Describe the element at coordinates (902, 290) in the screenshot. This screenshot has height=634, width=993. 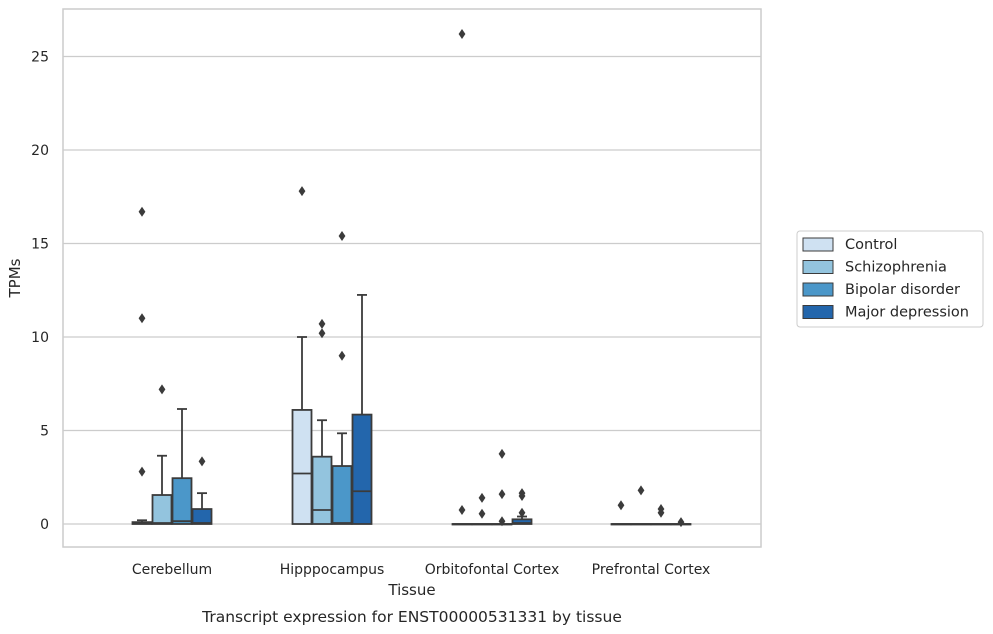
I see `legend-label: Bipolar disorder` at that location.